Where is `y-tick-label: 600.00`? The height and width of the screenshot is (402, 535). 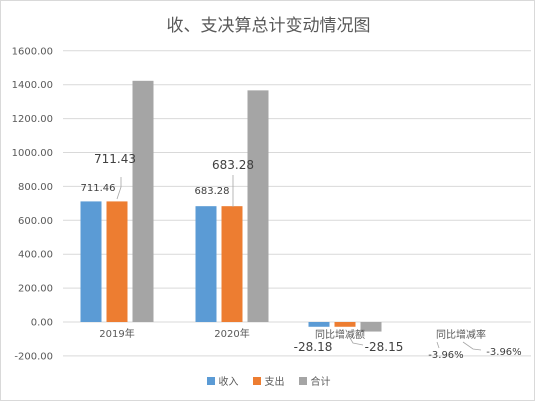
y-tick-label: 600.00 is located at coordinates (35, 221).